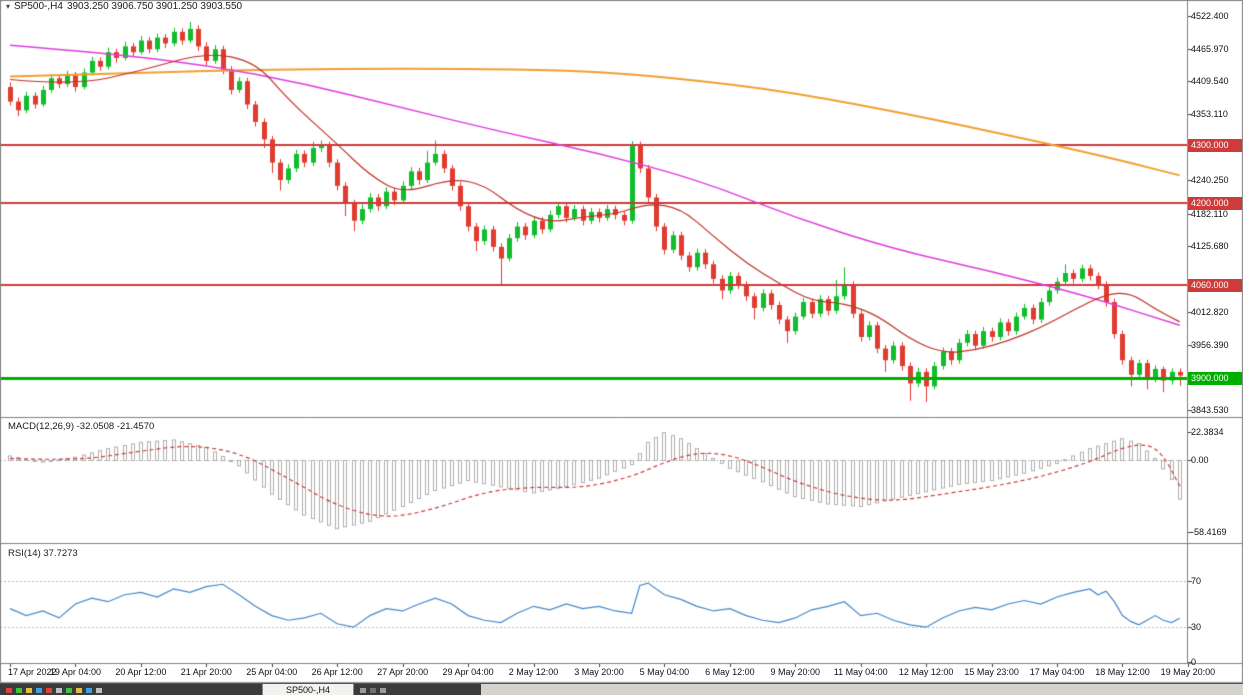 The width and height of the screenshot is (1243, 695). I want to click on bottom-bar: SP500-,H4, so click(621, 689).